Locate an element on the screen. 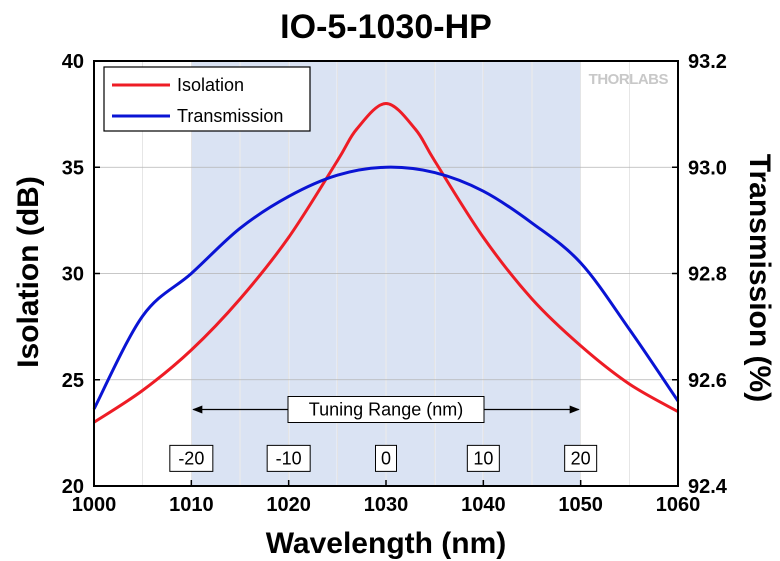 This screenshot has width=780, height=561. tuning-range-label-box is located at coordinates (386, 409).